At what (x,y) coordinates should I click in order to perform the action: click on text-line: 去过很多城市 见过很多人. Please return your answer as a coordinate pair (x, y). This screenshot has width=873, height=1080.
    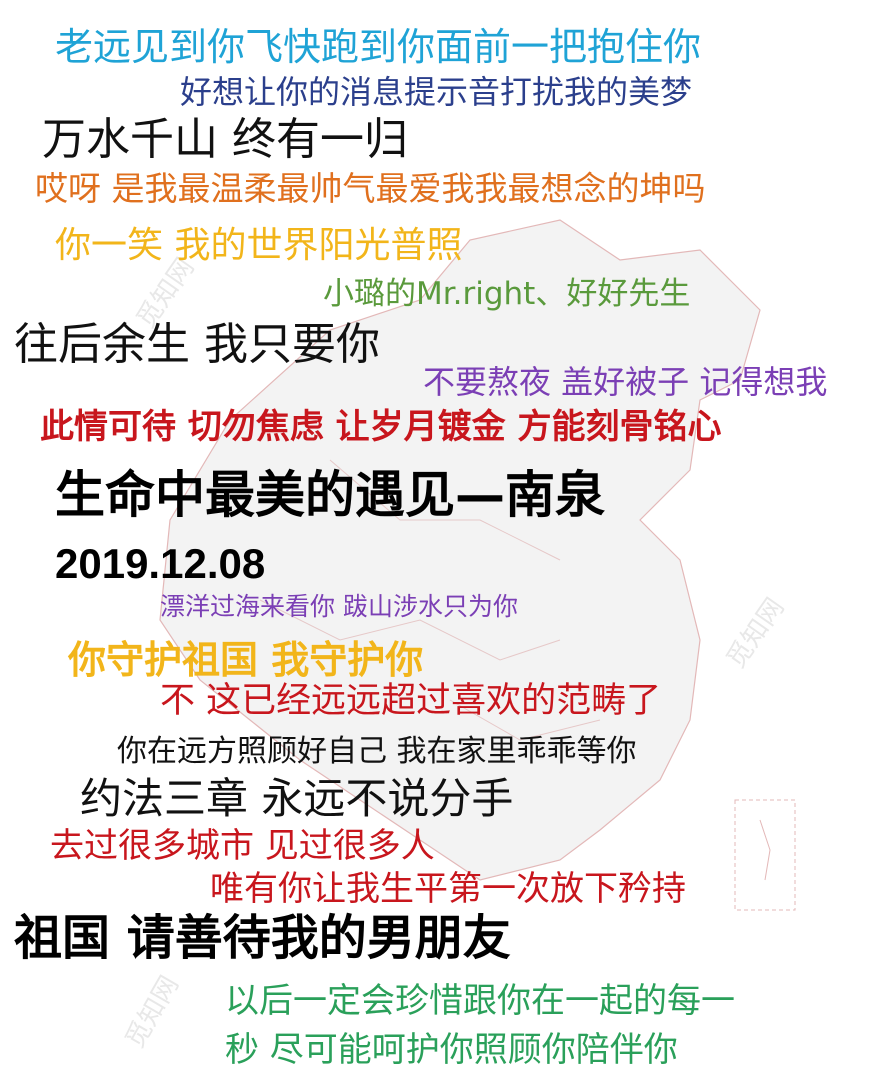
    Looking at the image, I should click on (242, 846).